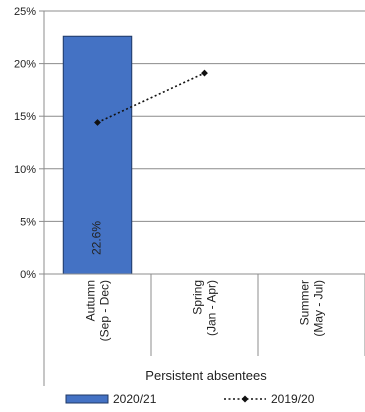 This screenshot has width=365, height=412. I want to click on legend-label-2020-21: 2020/21, so click(135, 399).